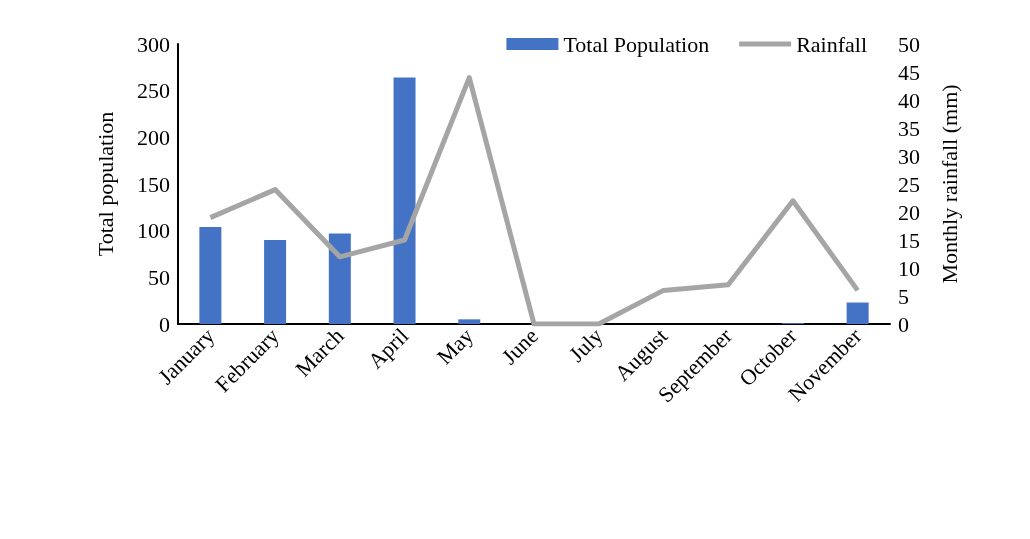 Image resolution: width=1030 pixels, height=539 pixels. Describe the element at coordinates (909, 128) in the screenshot. I see `y2-tick-label: 35` at that location.